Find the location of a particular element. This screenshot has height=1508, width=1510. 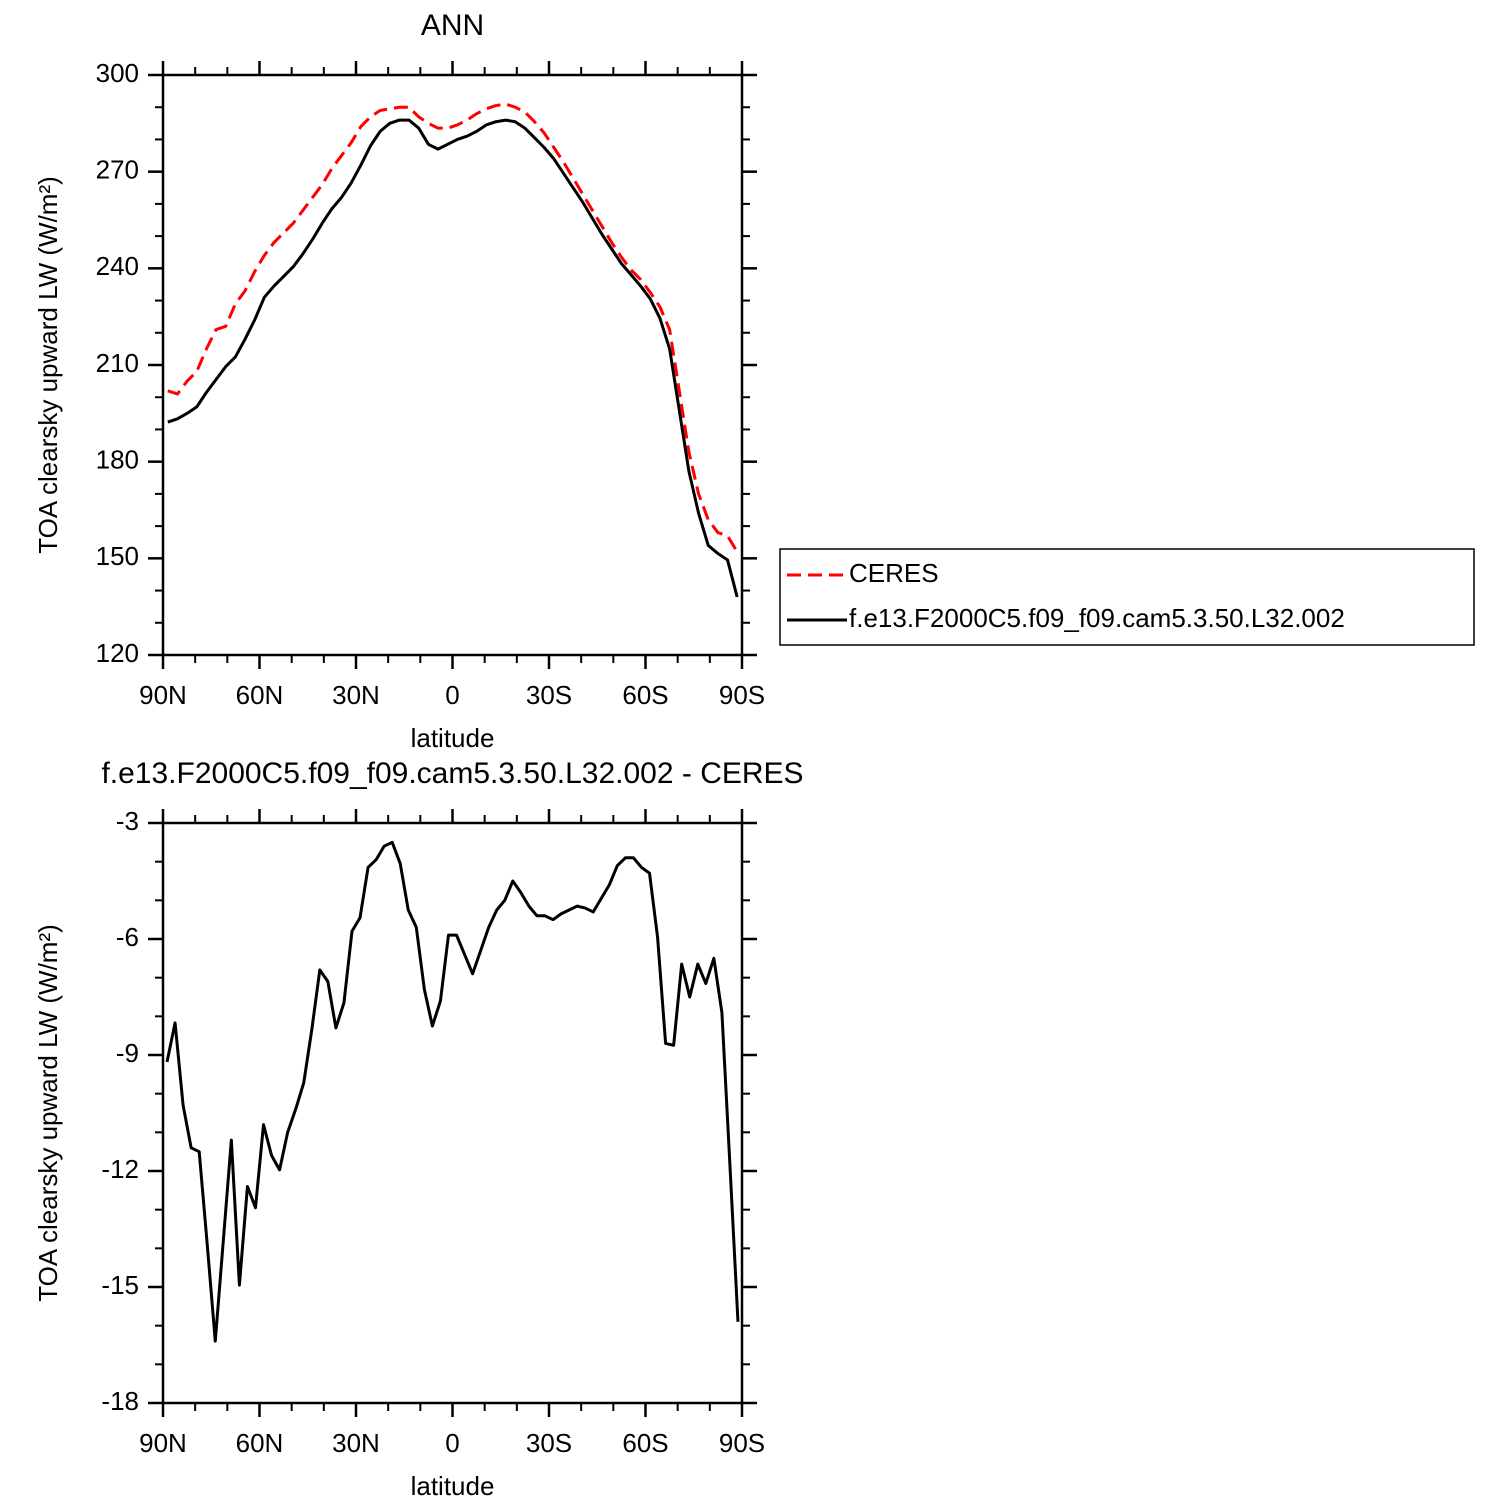

plot-frame is located at coordinates (452, 365).